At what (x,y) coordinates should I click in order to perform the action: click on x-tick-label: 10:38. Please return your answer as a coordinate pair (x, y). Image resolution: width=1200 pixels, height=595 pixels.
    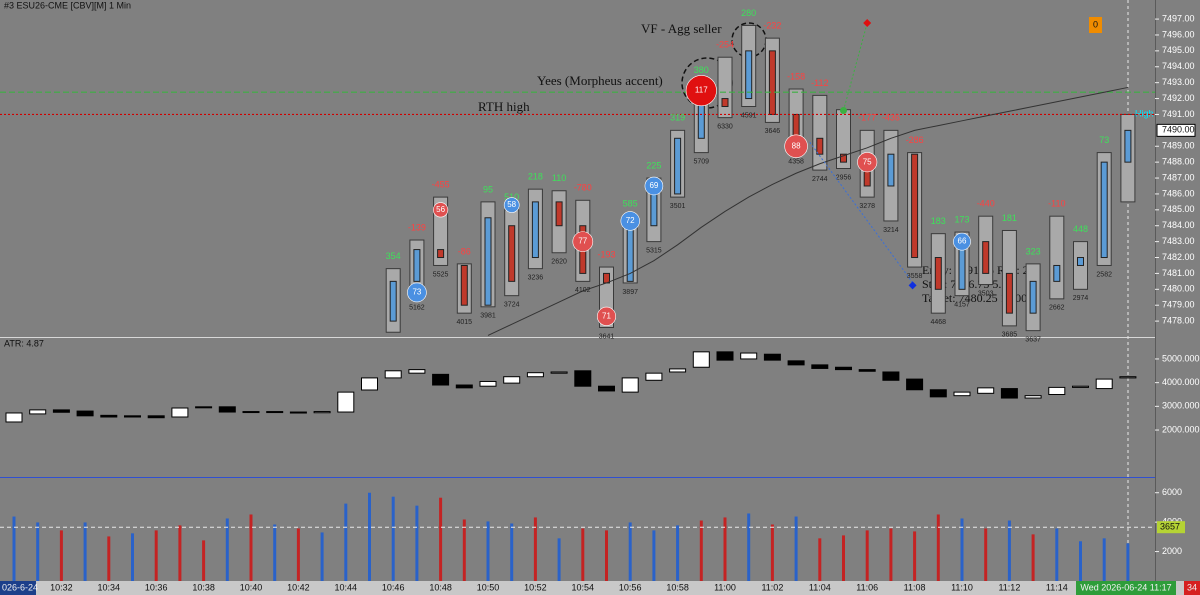
    Looking at the image, I should click on (203, 587).